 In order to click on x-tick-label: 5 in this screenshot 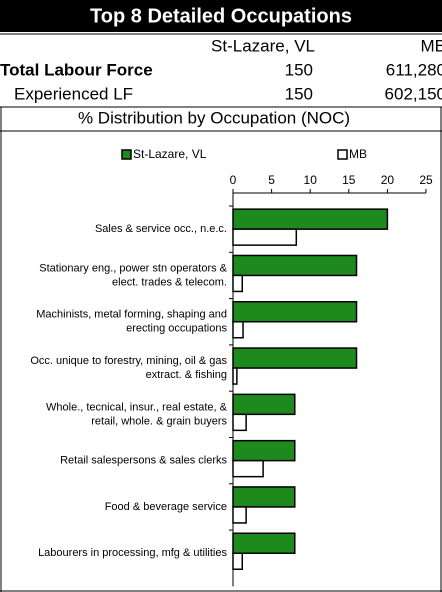, I will do `click(271, 180)`.